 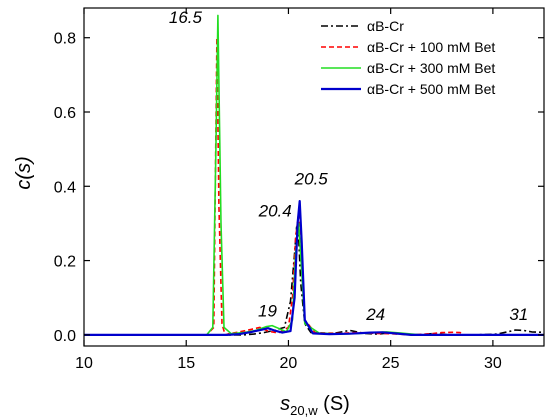 I want to click on x-tick-label: 30, so click(x=493, y=363).